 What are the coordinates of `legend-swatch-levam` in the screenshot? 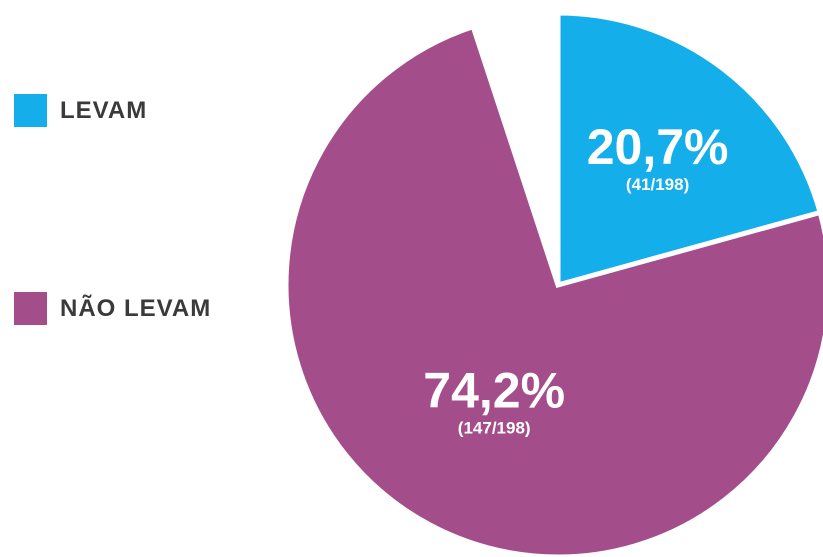 It's located at (30, 110).